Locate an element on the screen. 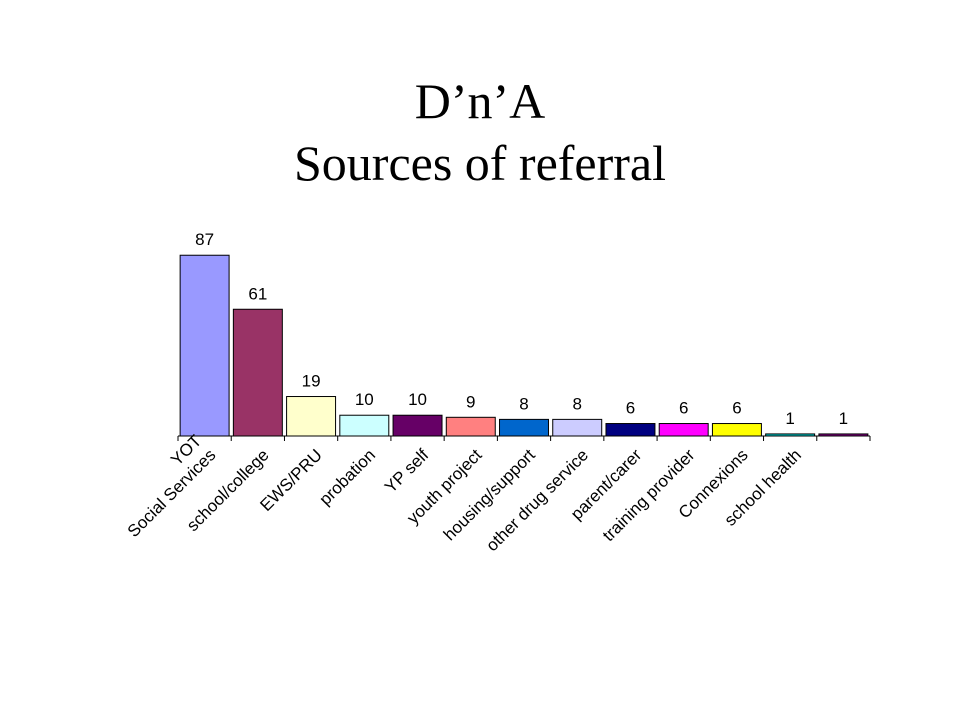 This screenshot has width=960, height=720. x-tick-label: housing/support is located at coordinates (489, 494).